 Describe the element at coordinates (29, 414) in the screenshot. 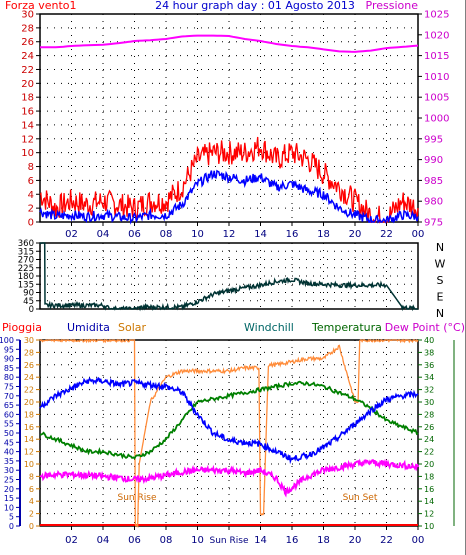

I see `solar-y-tick-label: 18` at that location.